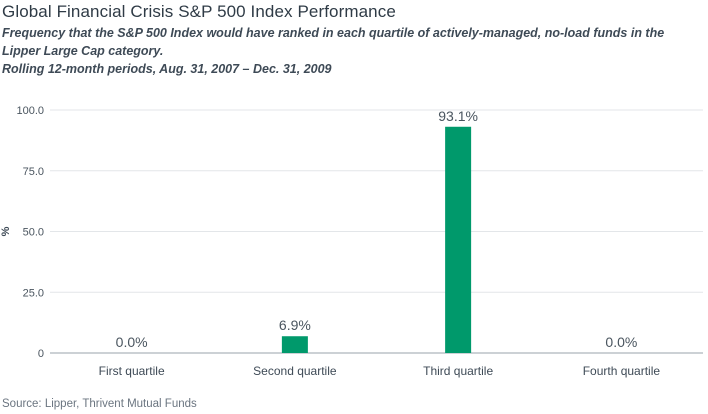  I want to click on bar-second-quartile, so click(294, 344).